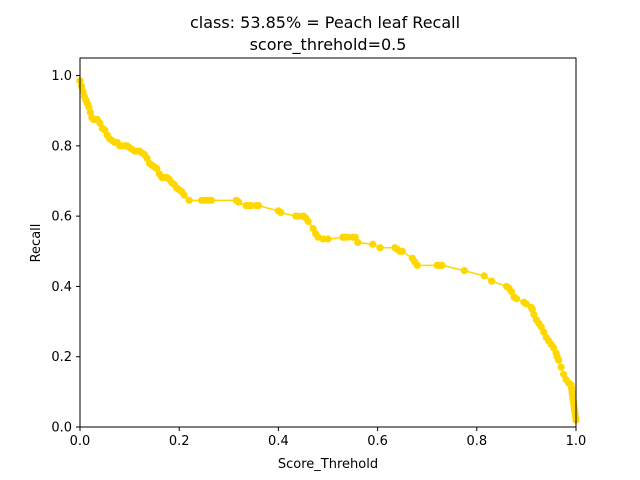 The width and height of the screenshot is (640, 480). What do you see at coordinates (61, 217) in the screenshot?
I see `y-tick-label: 0.6` at bounding box center [61, 217].